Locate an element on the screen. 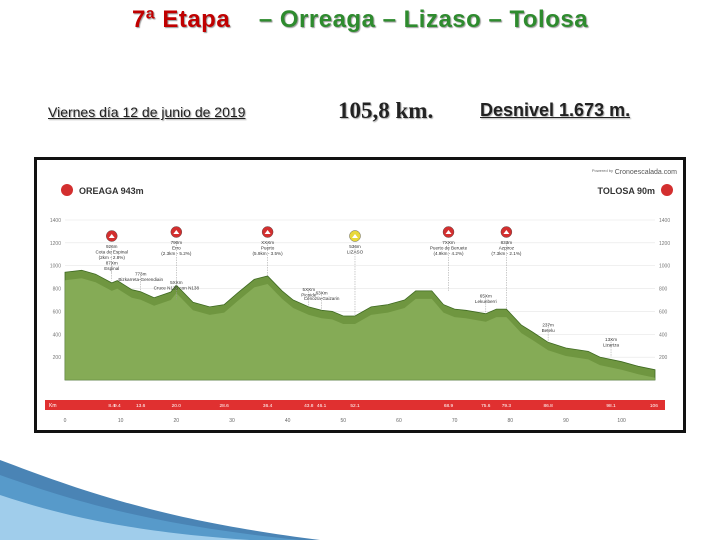 The image size is (720, 540). annotation-text: (7.3km - 2.1%) is located at coordinates (506, 253).